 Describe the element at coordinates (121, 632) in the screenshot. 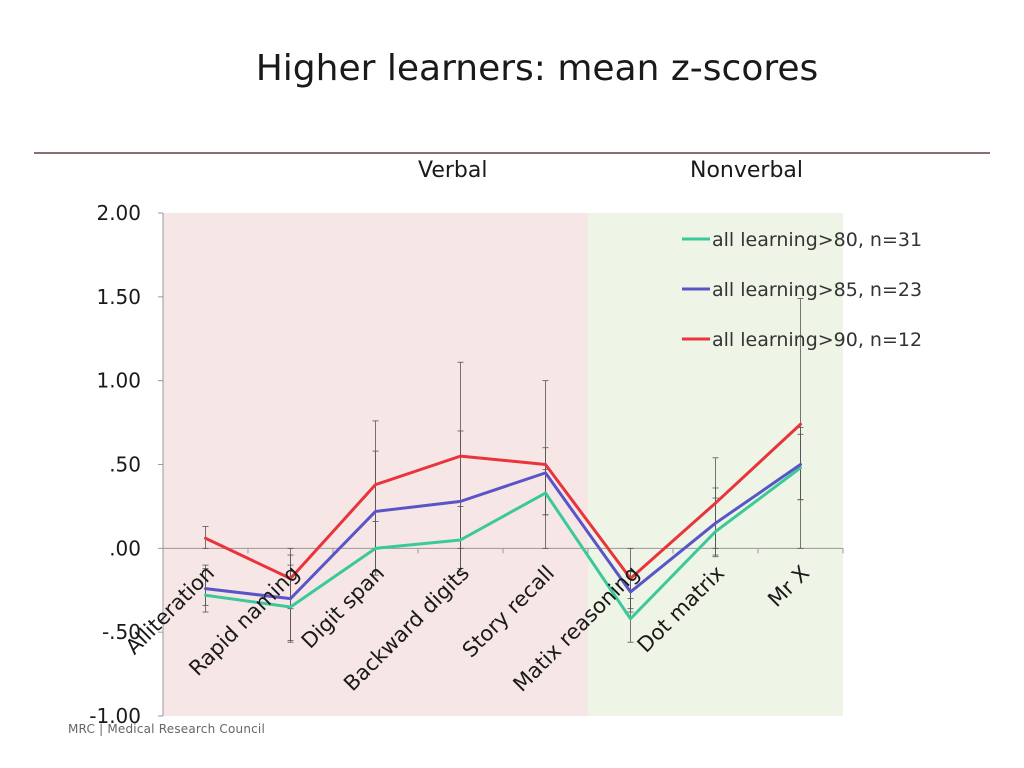

I see `y-tick-label: -.50` at that location.